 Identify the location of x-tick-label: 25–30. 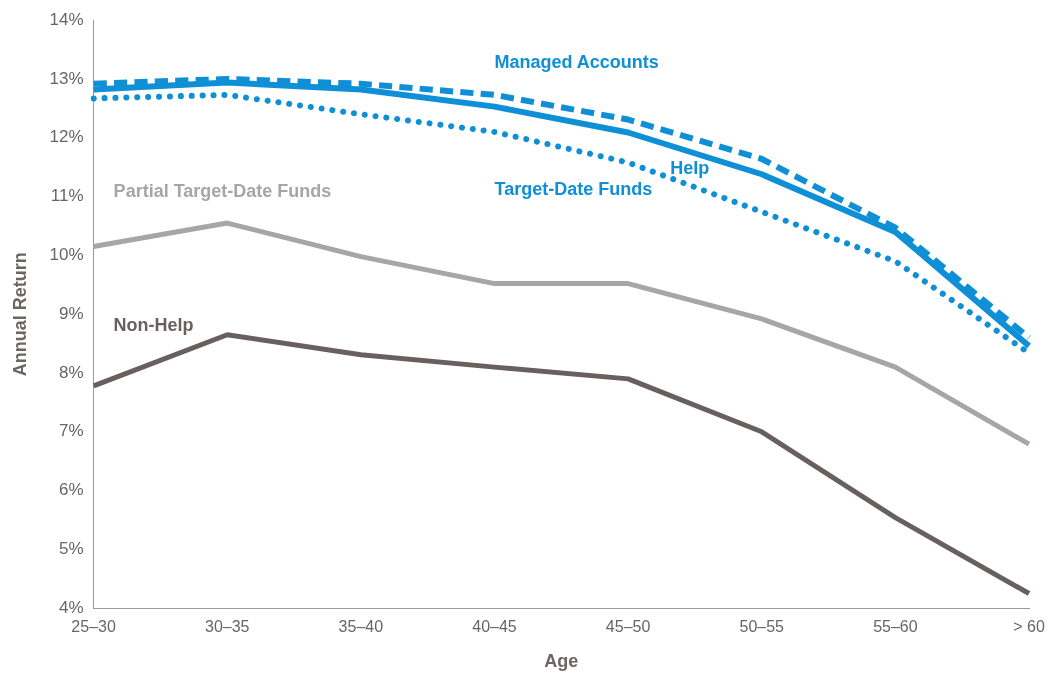
(93, 627).